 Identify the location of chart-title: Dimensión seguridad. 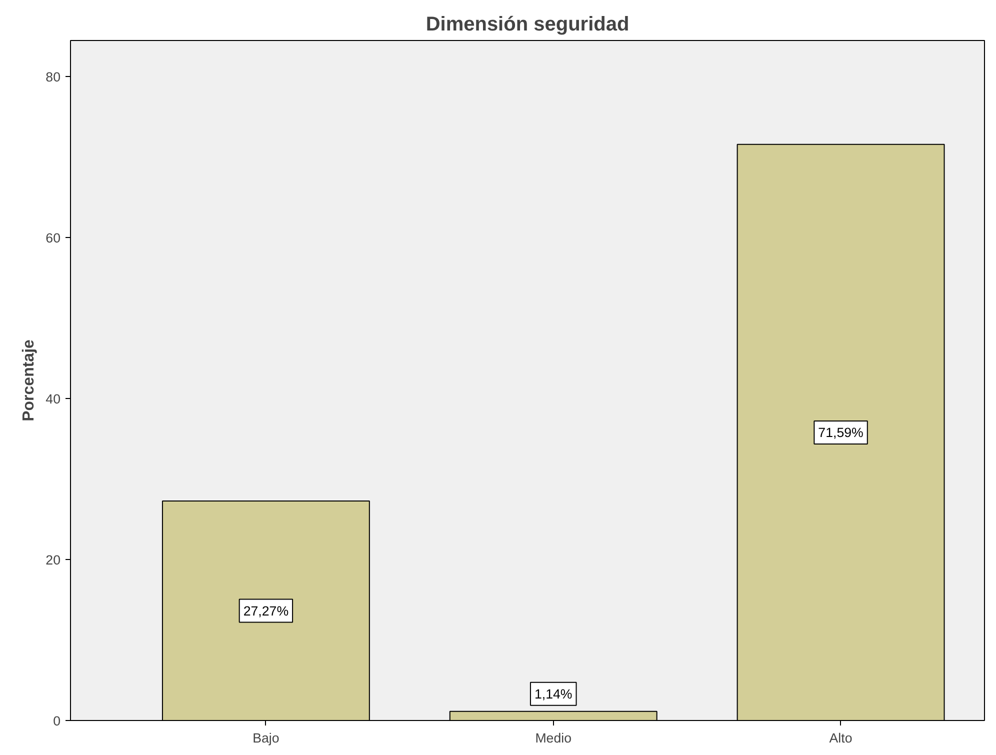
(528, 25).